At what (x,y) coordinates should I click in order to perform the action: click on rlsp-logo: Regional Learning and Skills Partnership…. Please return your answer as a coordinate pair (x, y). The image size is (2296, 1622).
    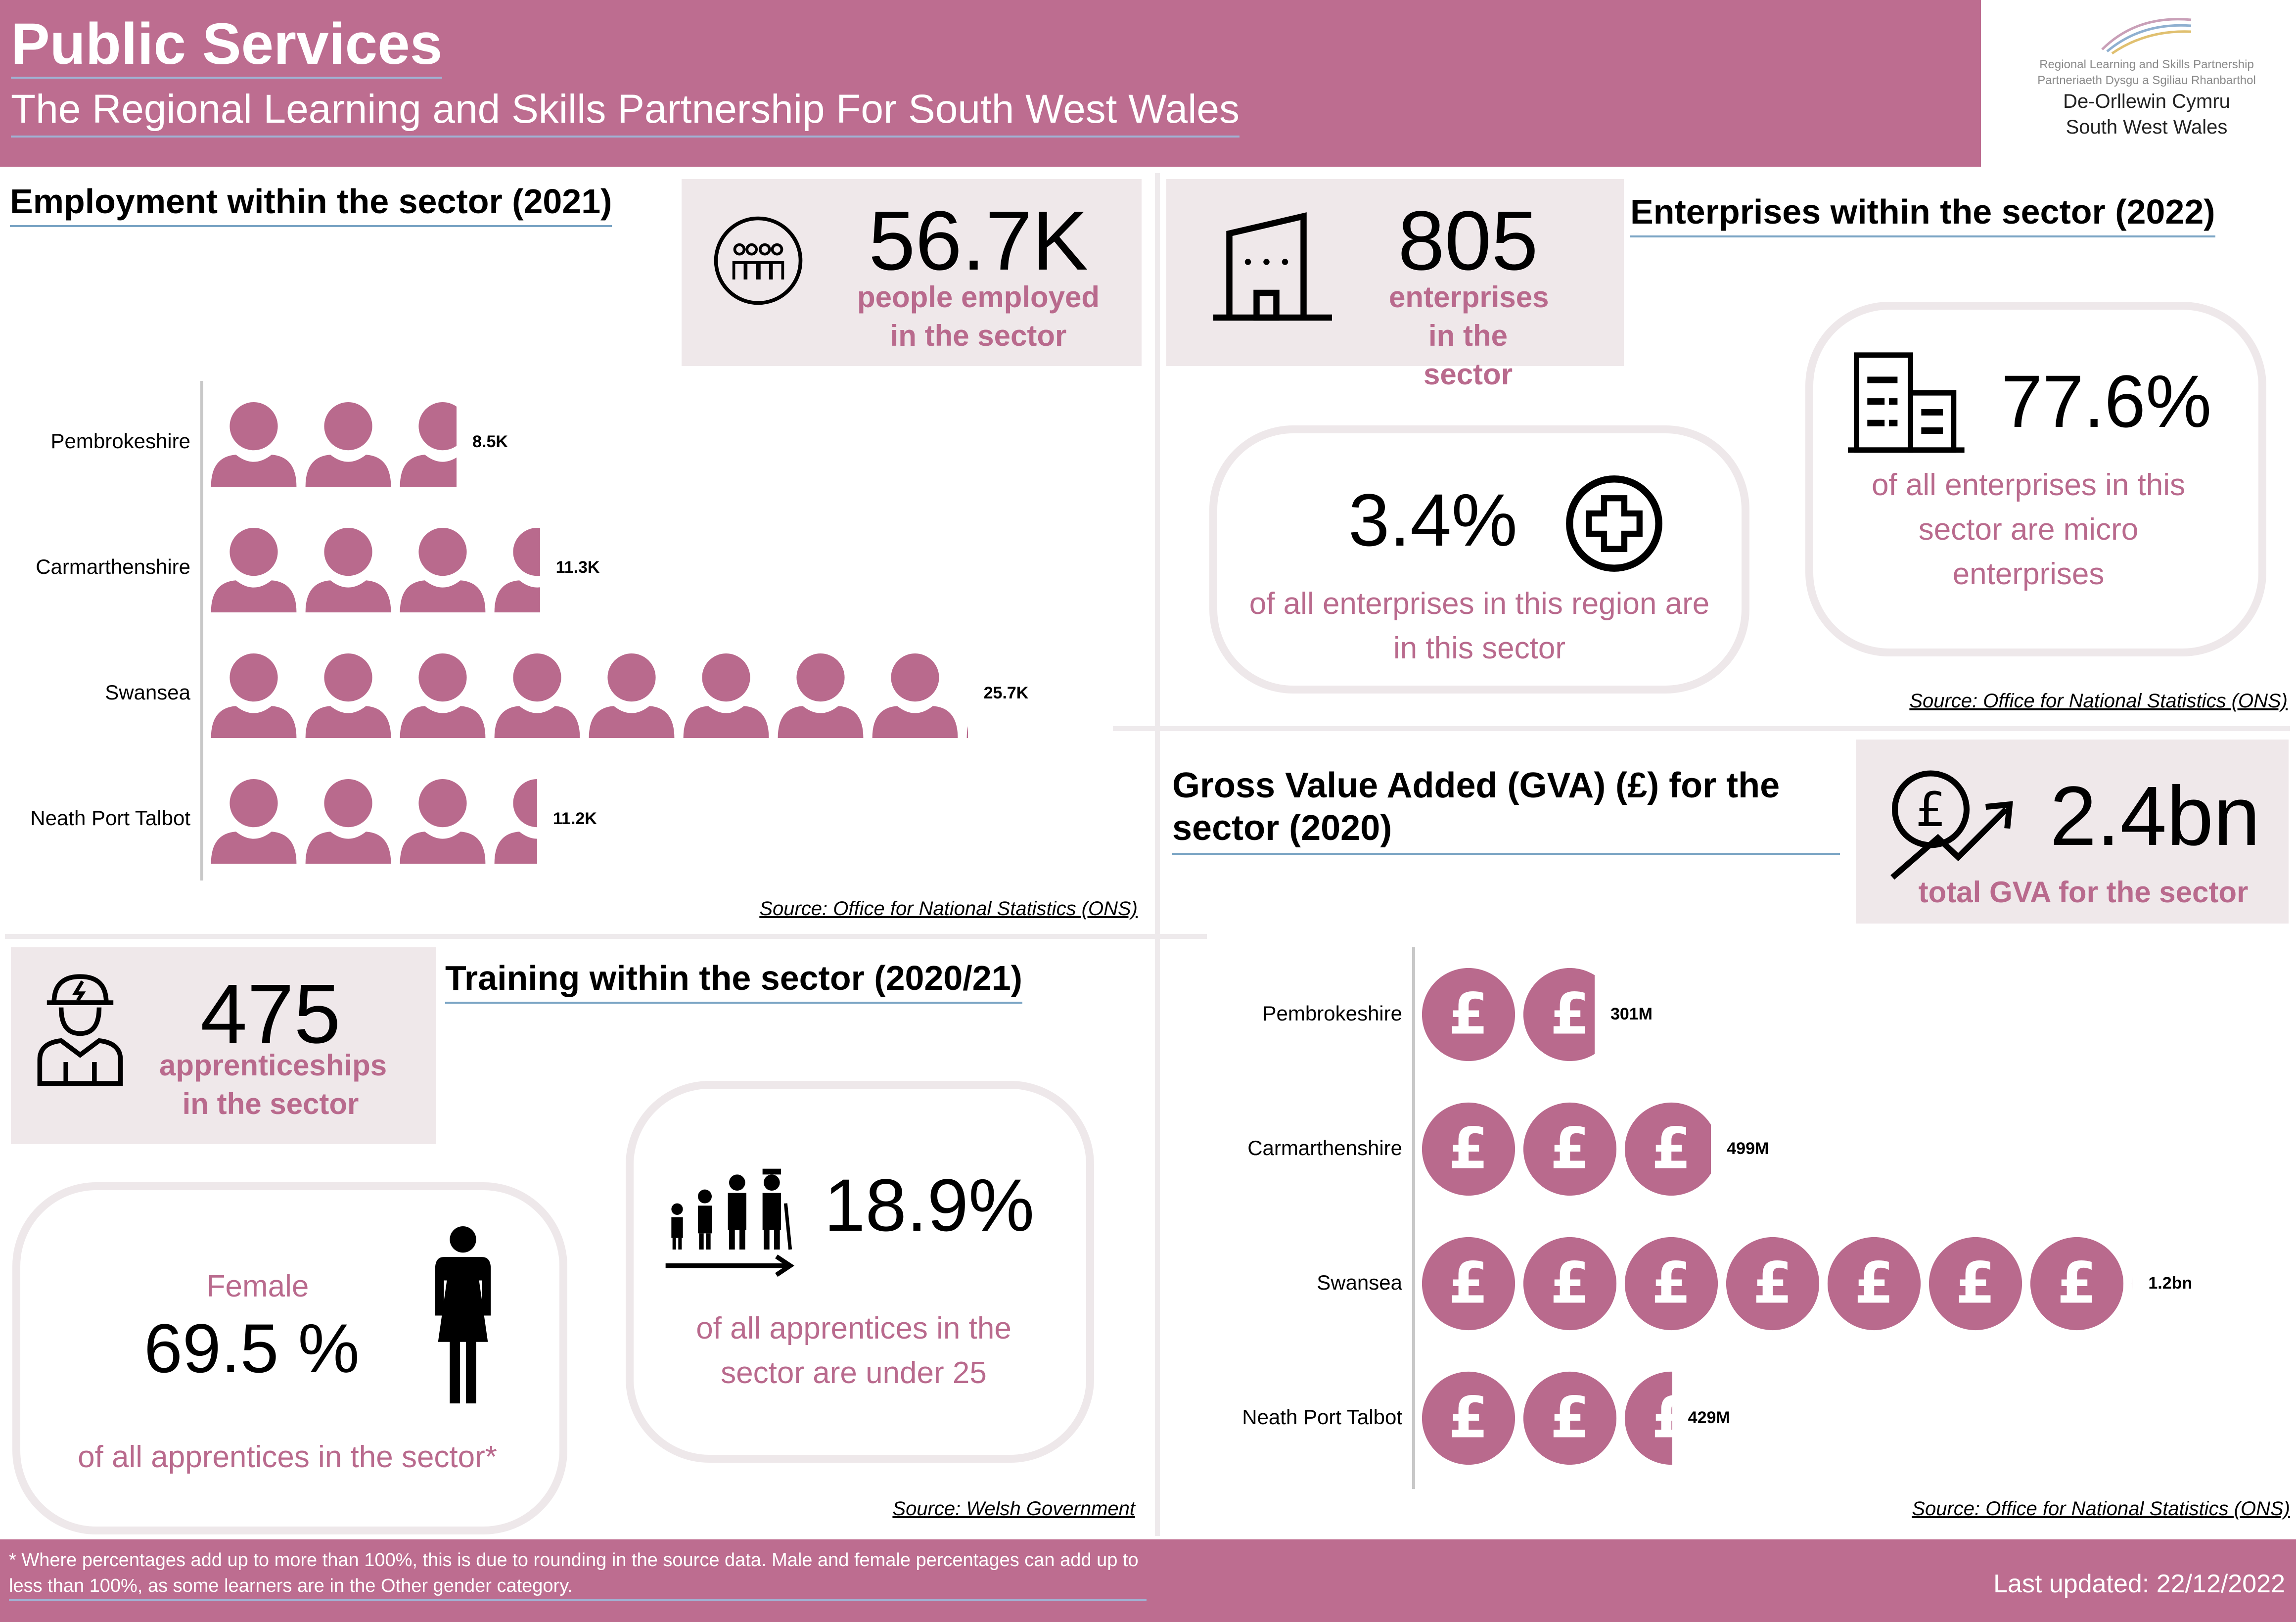
    Looking at the image, I should click on (2146, 84).